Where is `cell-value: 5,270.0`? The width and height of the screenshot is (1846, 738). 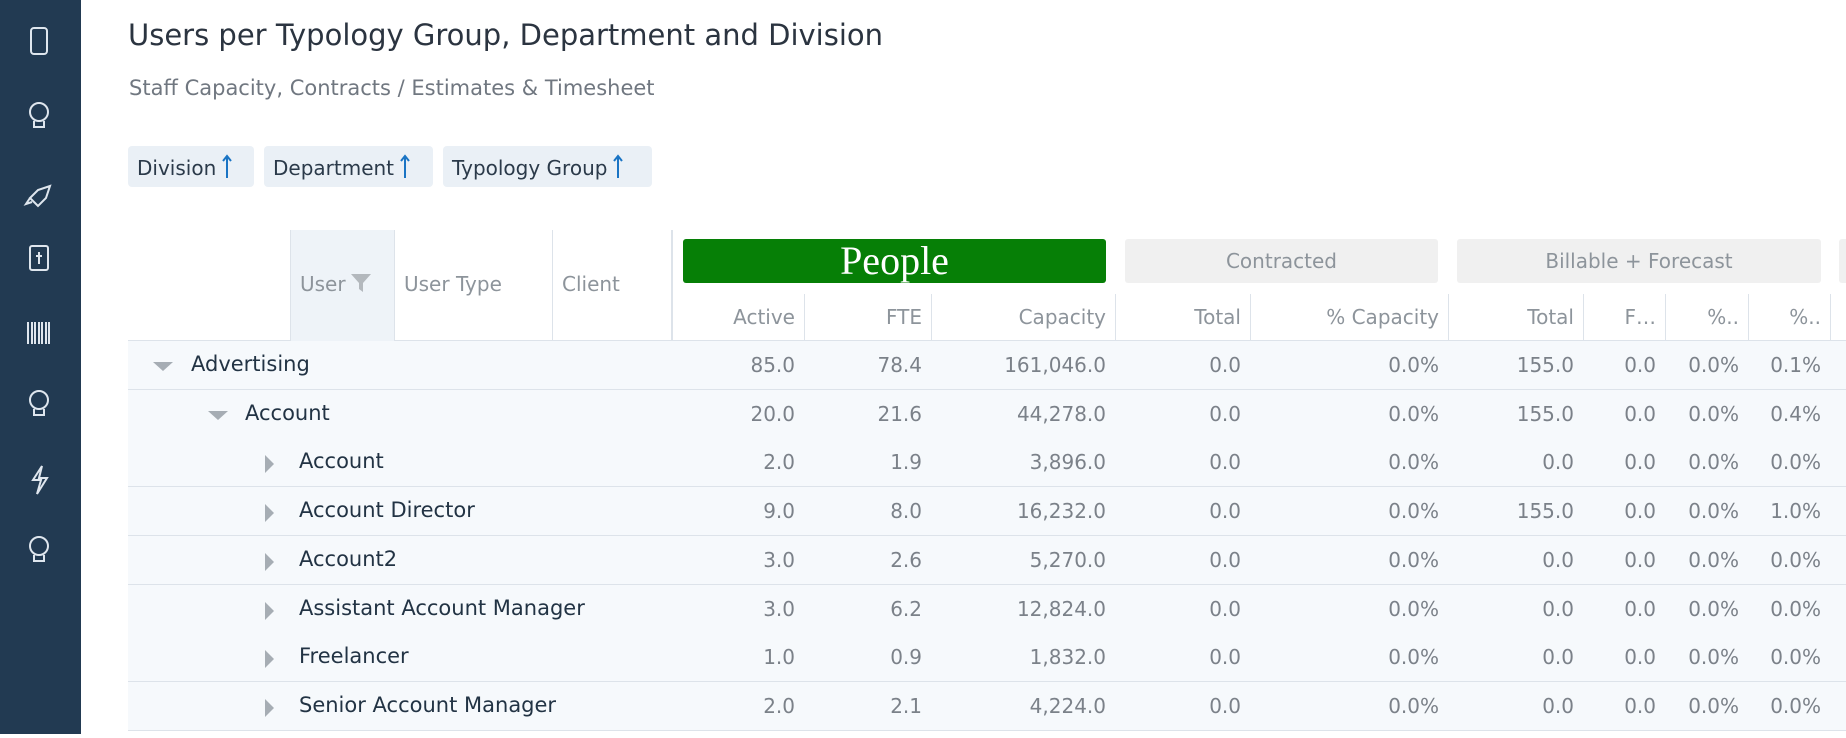
cell-value: 5,270.0 is located at coordinates (1067, 559).